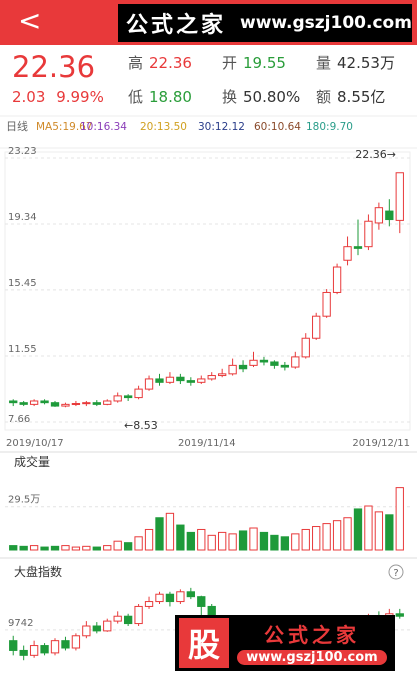 The width and height of the screenshot is (417, 675). Describe the element at coordinates (324, 97) in the screenshot. I see `stat-label: 额` at that location.